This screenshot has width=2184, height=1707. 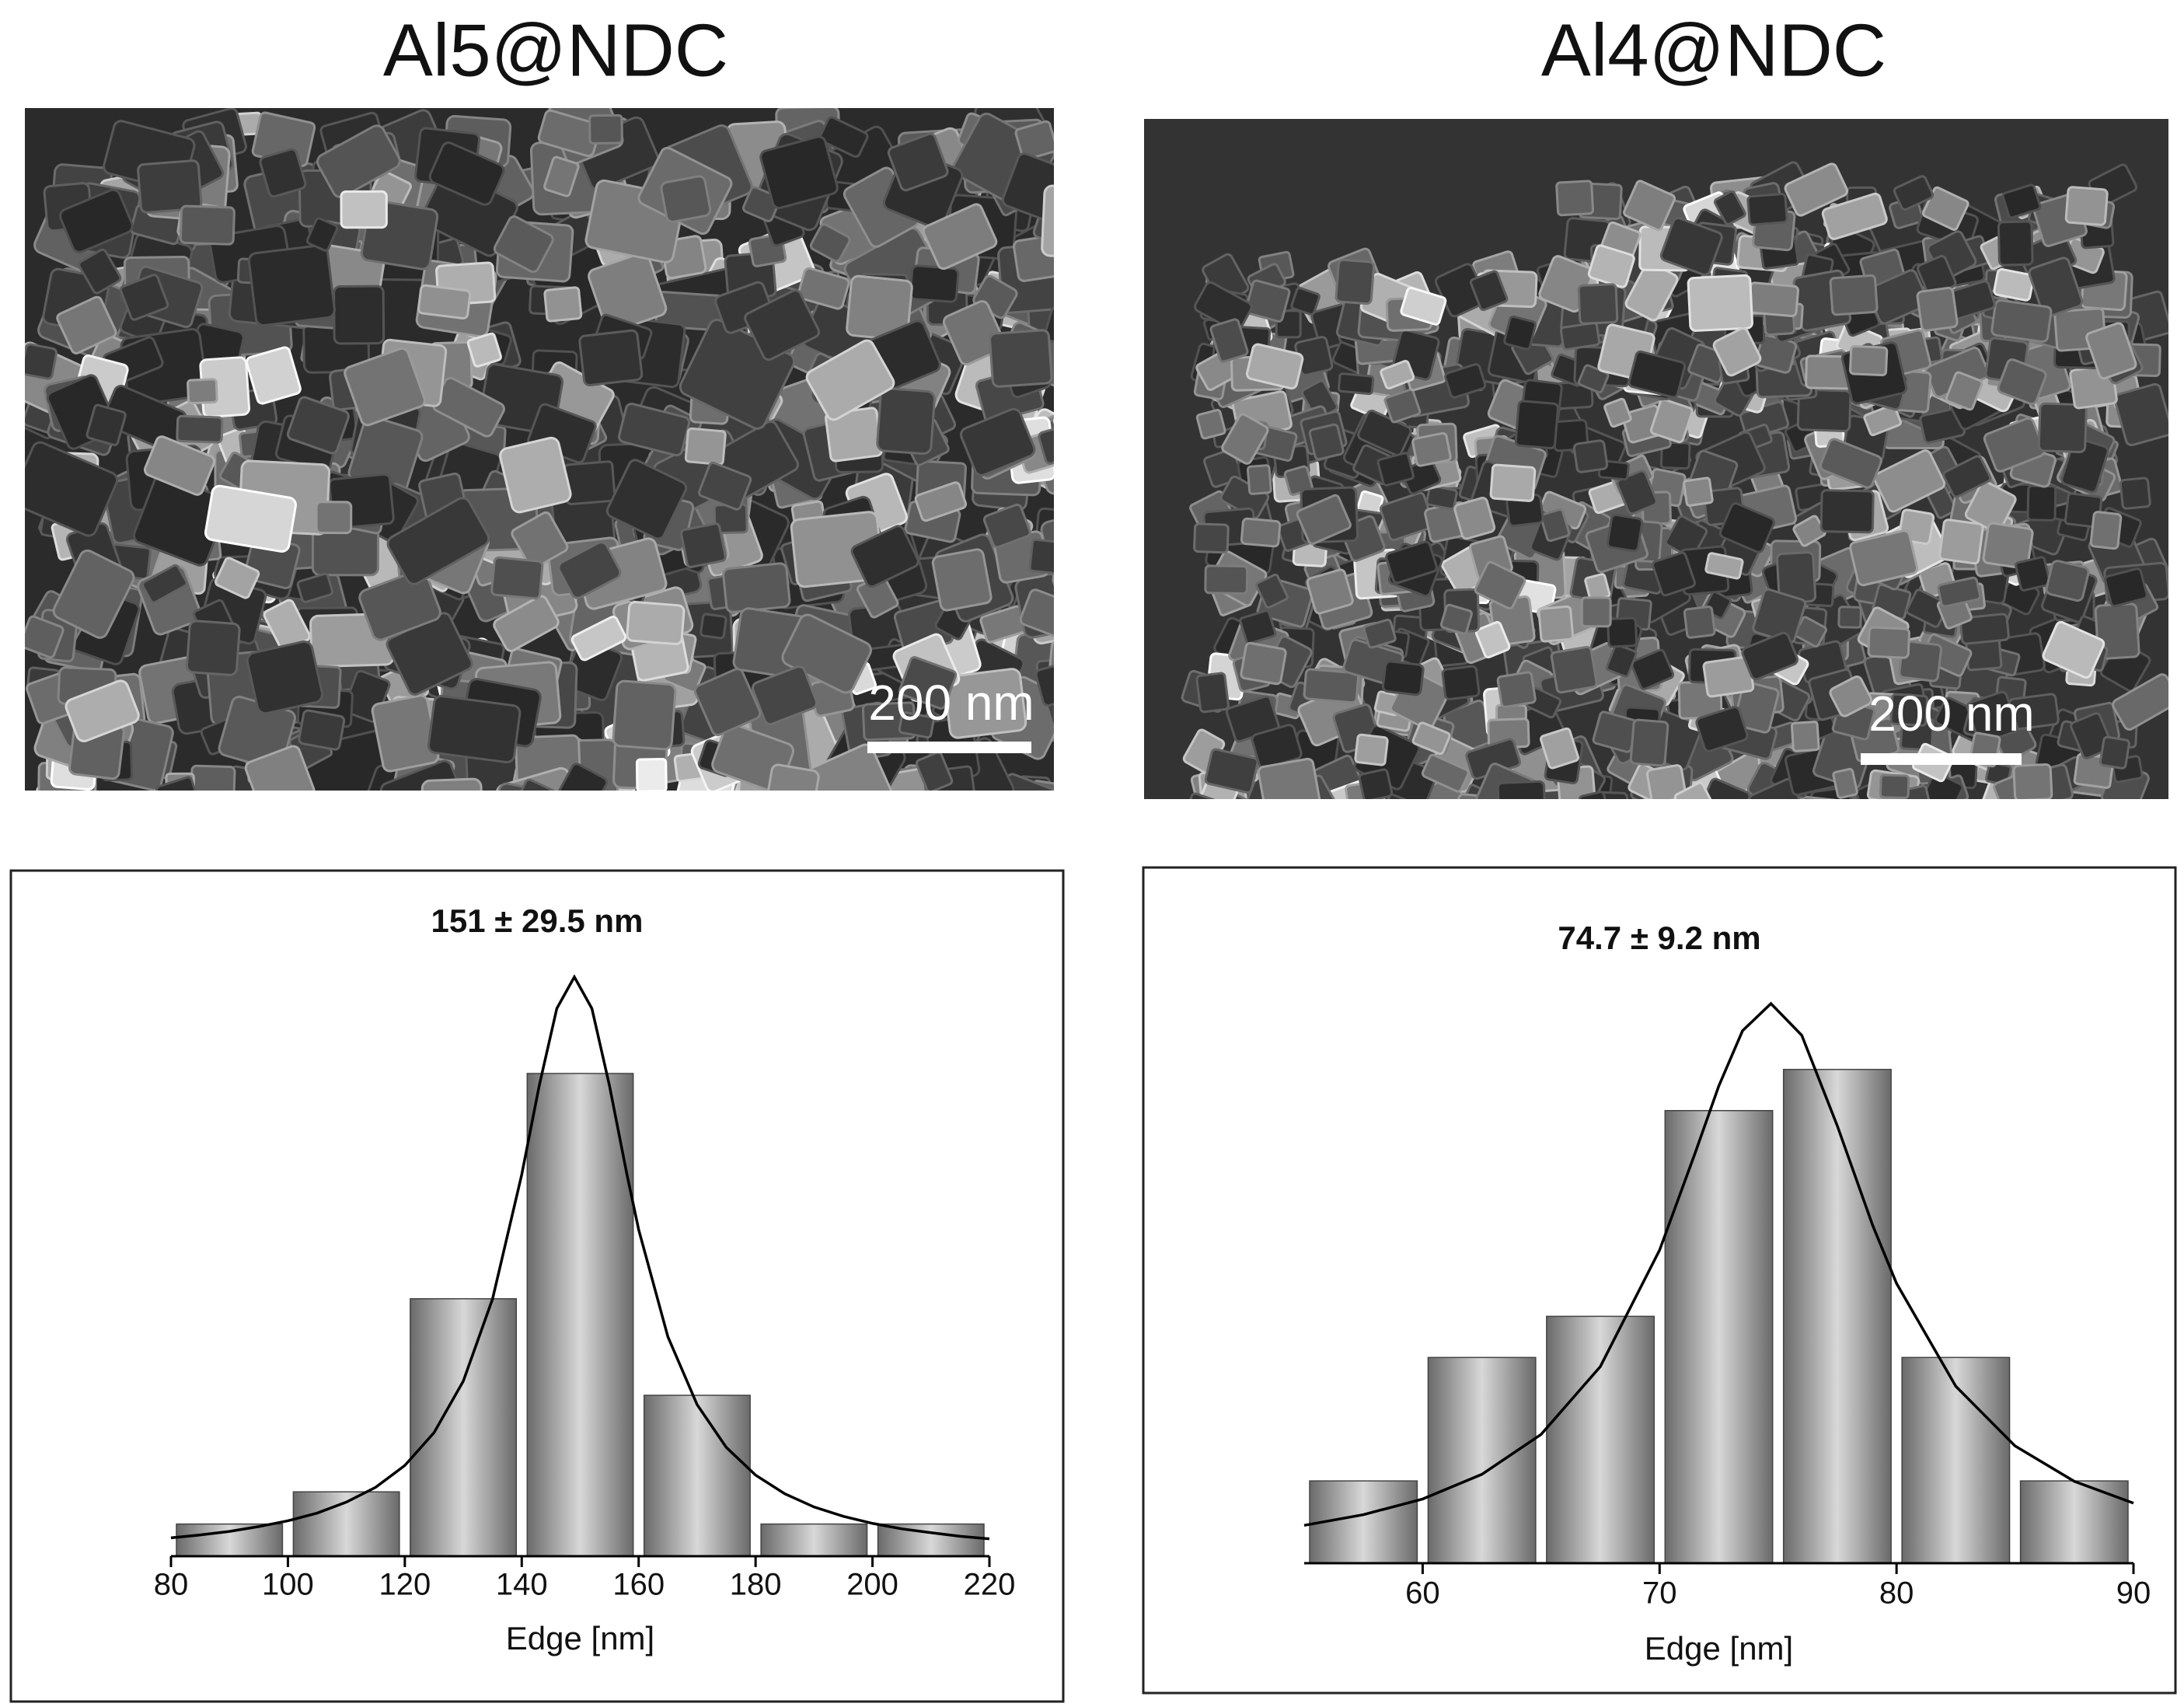 What do you see at coordinates (1659, 938) in the screenshot?
I see `chart-title: 74.7 ± 9.2 nm` at bounding box center [1659, 938].